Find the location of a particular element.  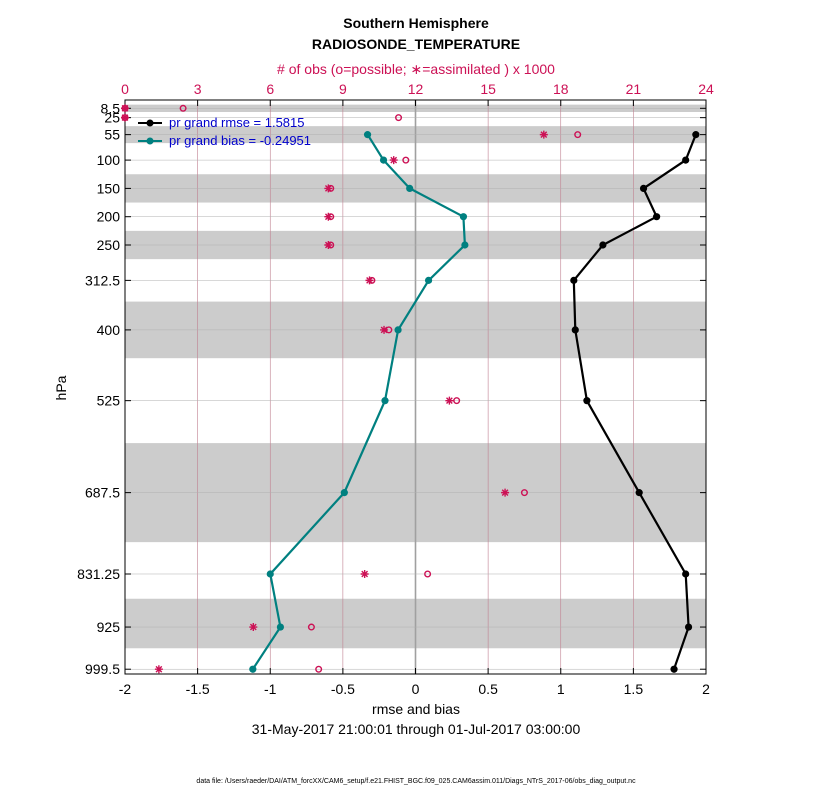

level-label-3: 100 is located at coordinates (109, 160).